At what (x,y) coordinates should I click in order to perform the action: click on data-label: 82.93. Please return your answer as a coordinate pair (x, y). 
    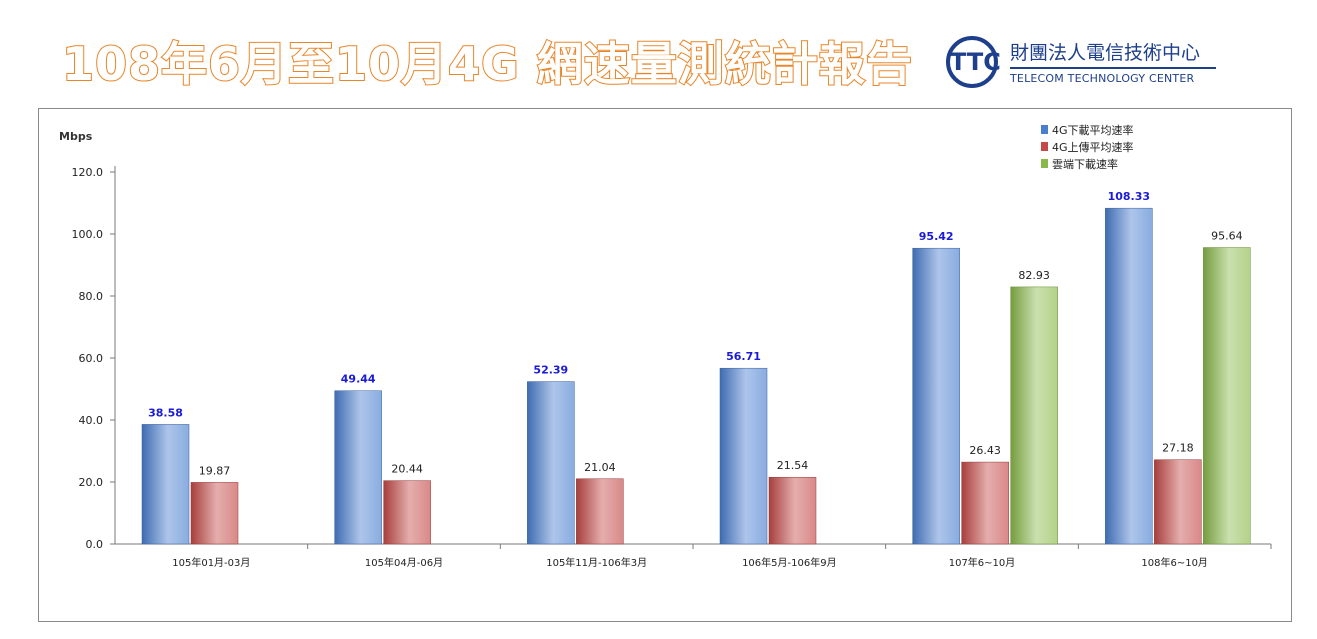
    Looking at the image, I should click on (1034, 275).